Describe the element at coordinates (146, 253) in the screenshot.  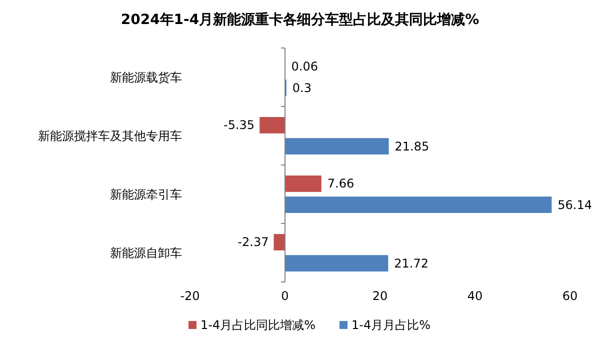
I see `y-tick-label: 新能源自卸车` at that location.